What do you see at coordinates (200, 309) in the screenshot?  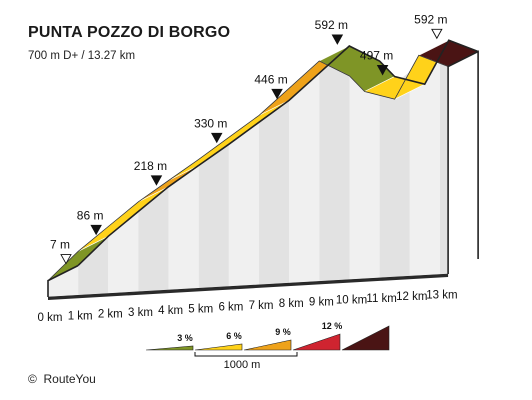 I see `x-tick-label: 5 km` at bounding box center [200, 309].